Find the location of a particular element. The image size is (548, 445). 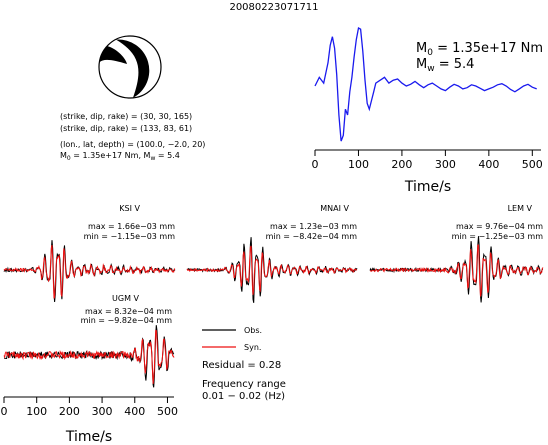

nodal-plane-2: (strike, dip, rake) = (133, 83, 61) is located at coordinates (126, 128).